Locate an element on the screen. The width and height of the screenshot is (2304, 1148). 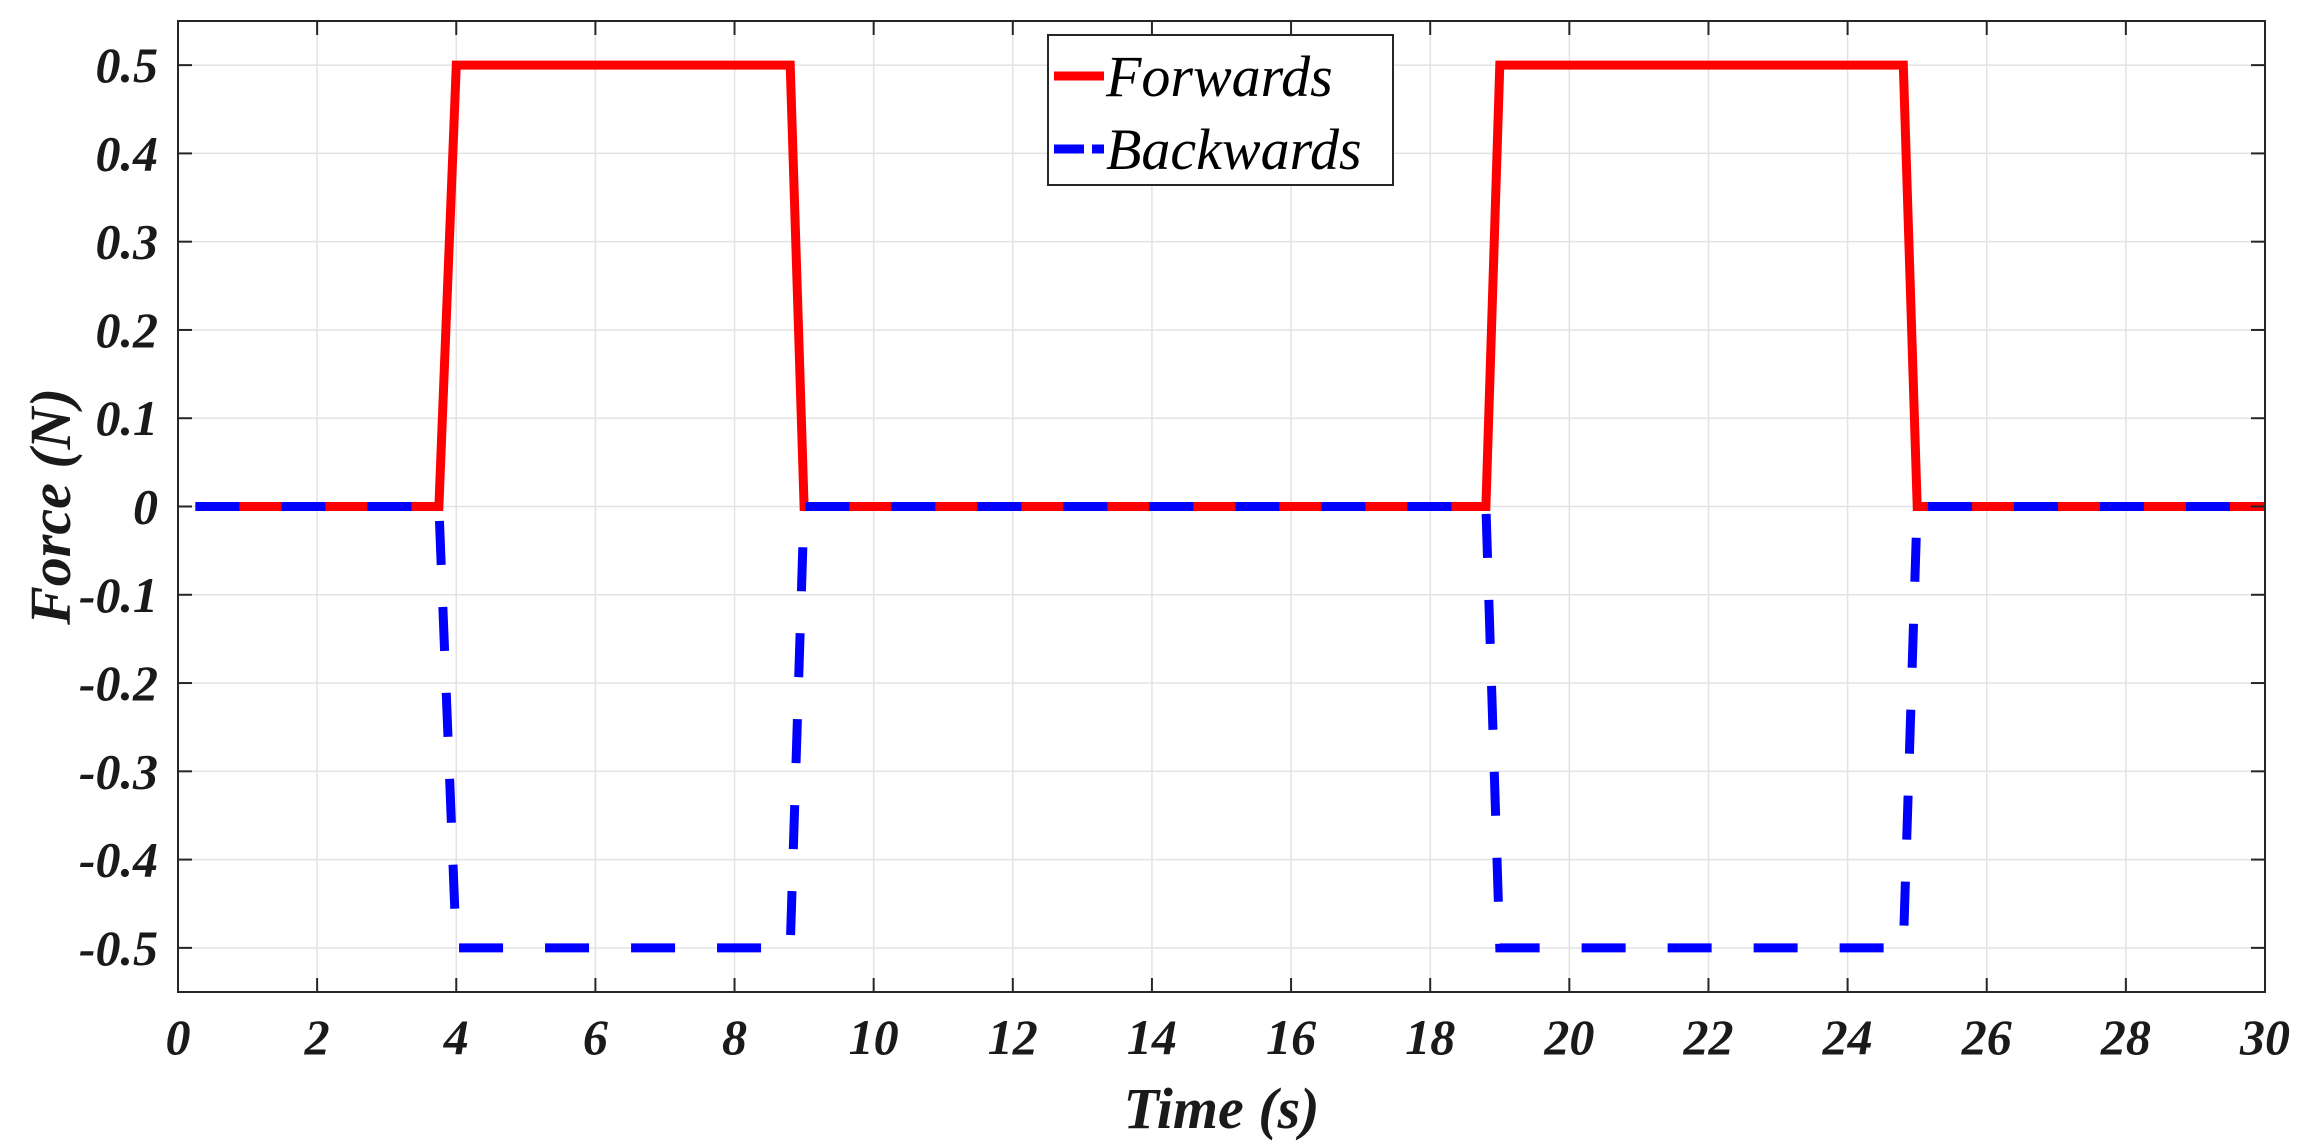
x-tick-label: 6 is located at coordinates (595, 1037).